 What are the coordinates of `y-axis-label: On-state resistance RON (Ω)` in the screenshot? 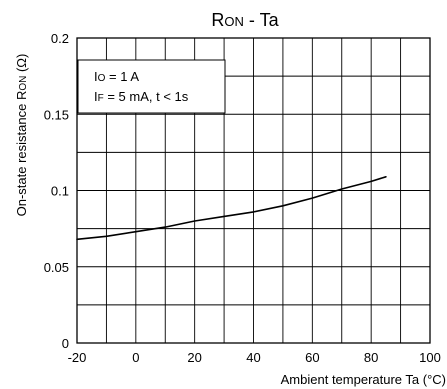 It's located at (21, 135).